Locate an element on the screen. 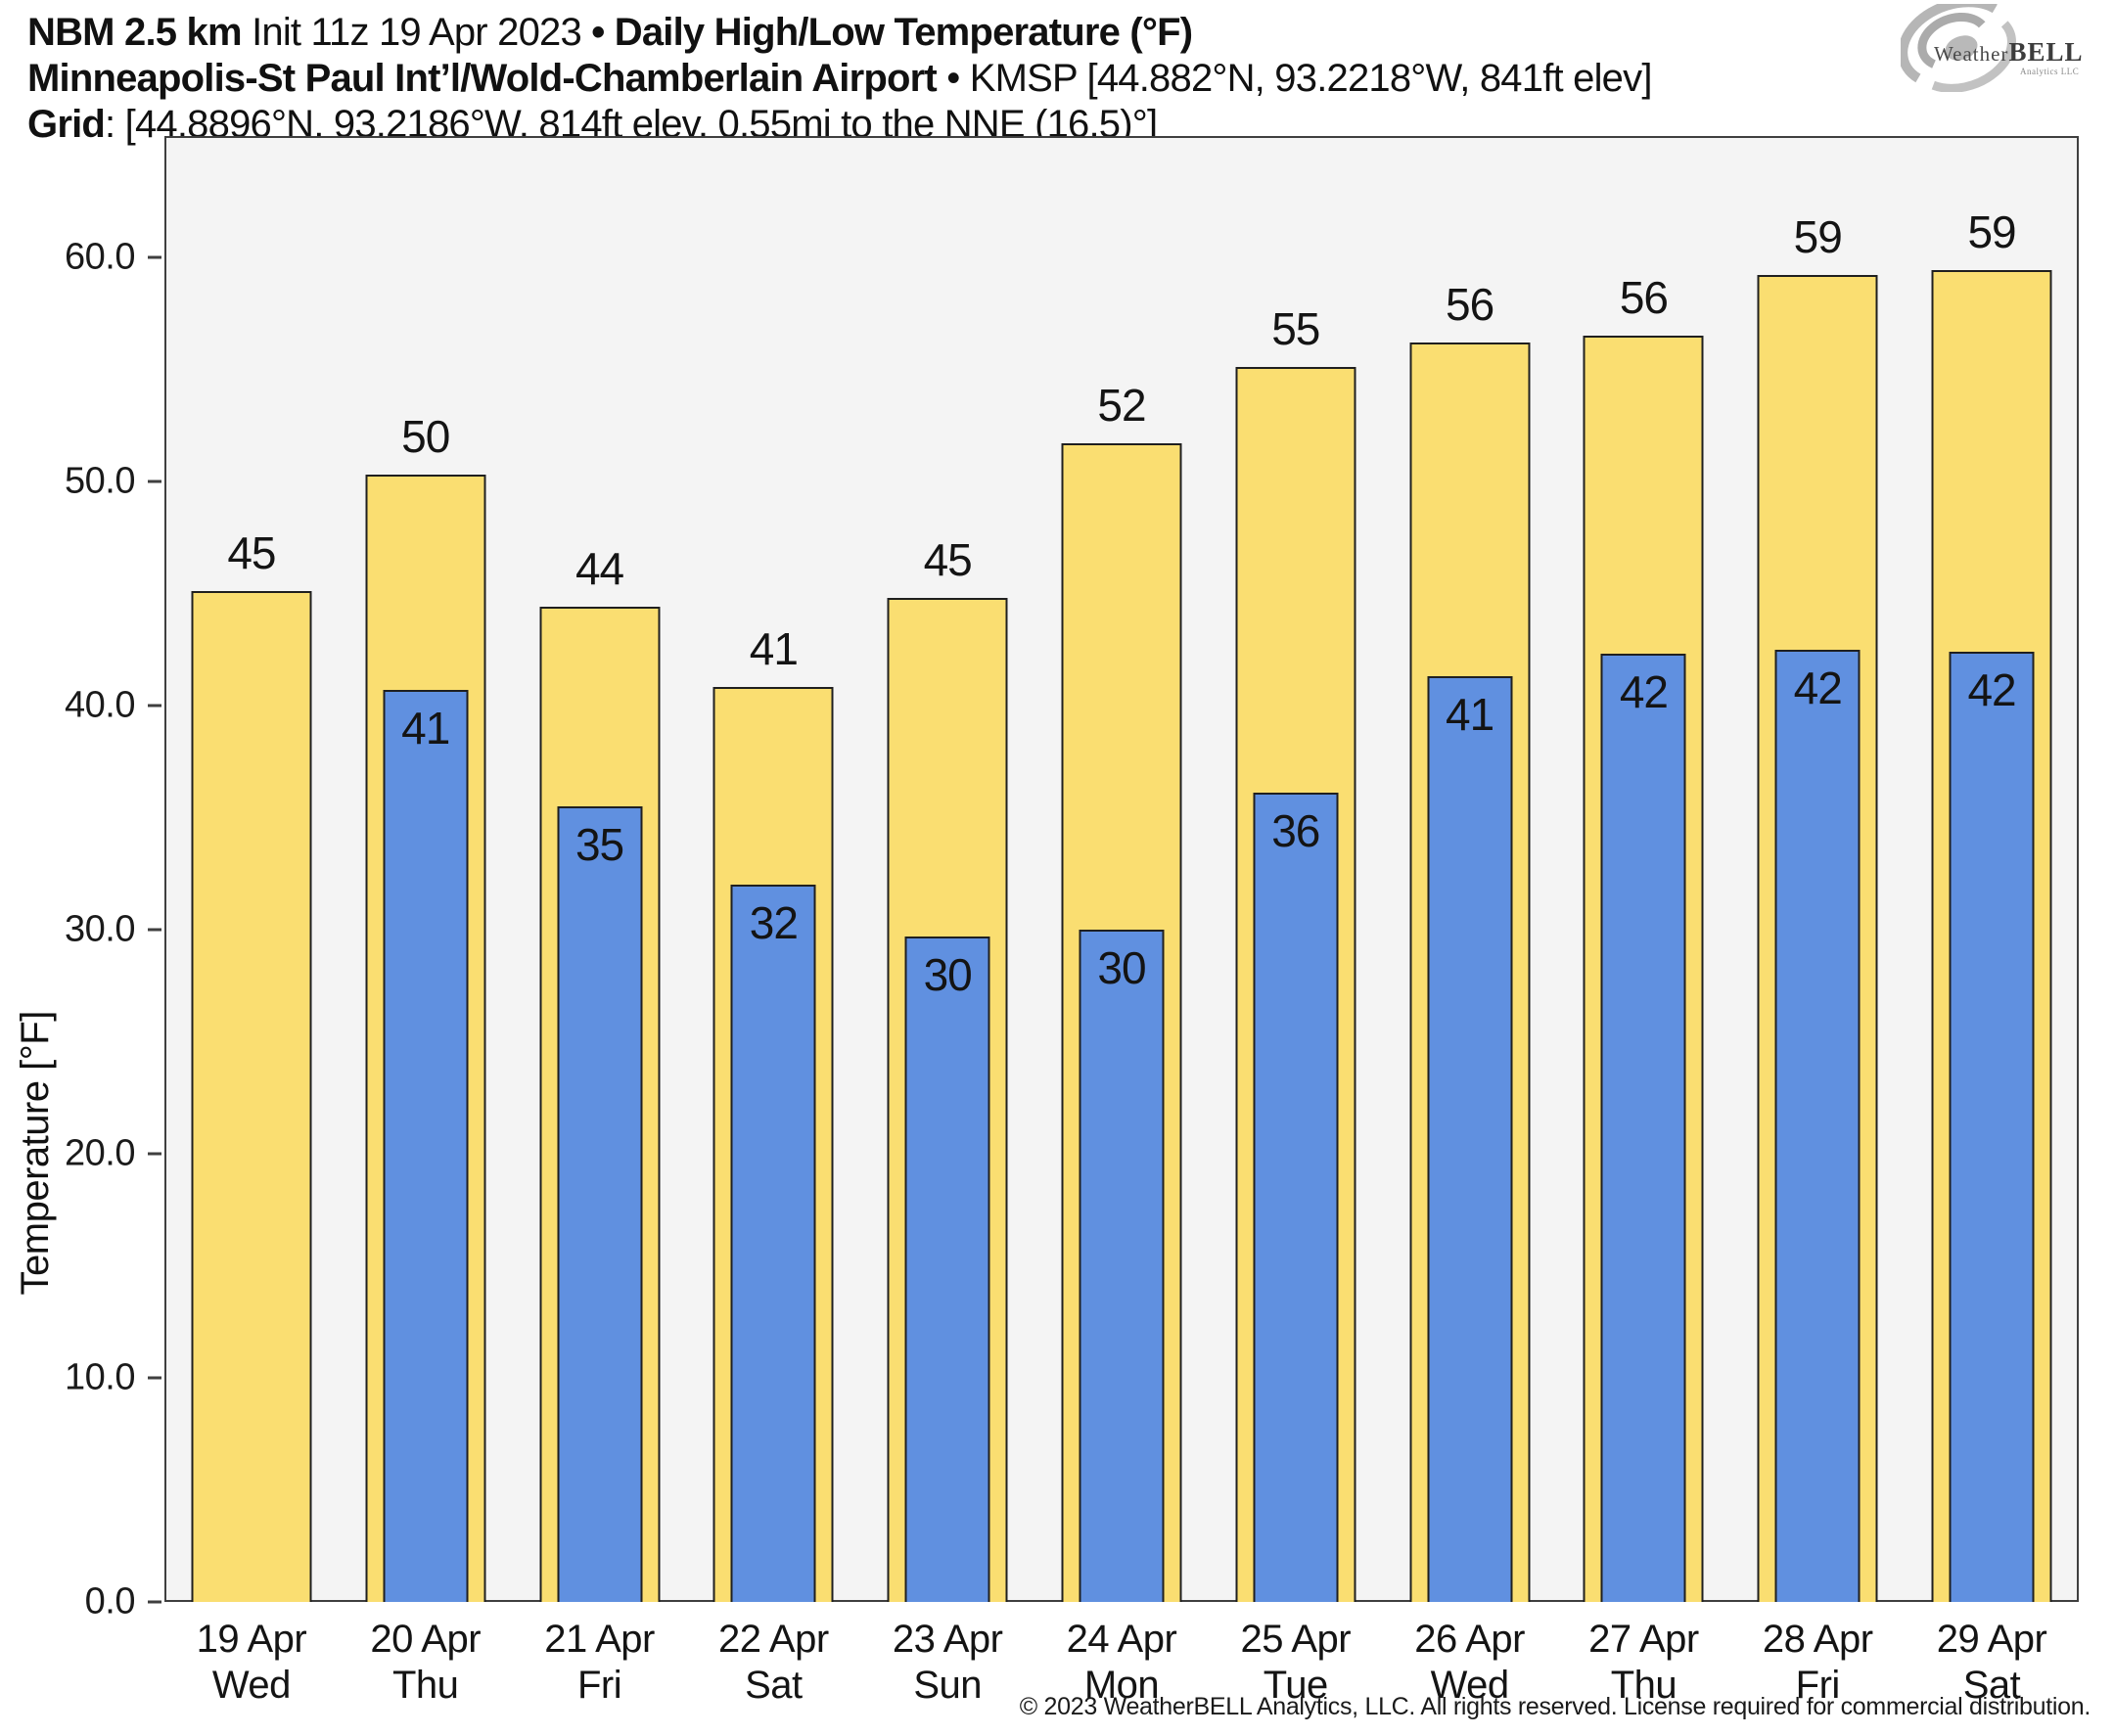 Image resolution: width=2114 pixels, height=1736 pixels. init-time: Init 11z 19 Apr 2023 is located at coordinates (417, 33).